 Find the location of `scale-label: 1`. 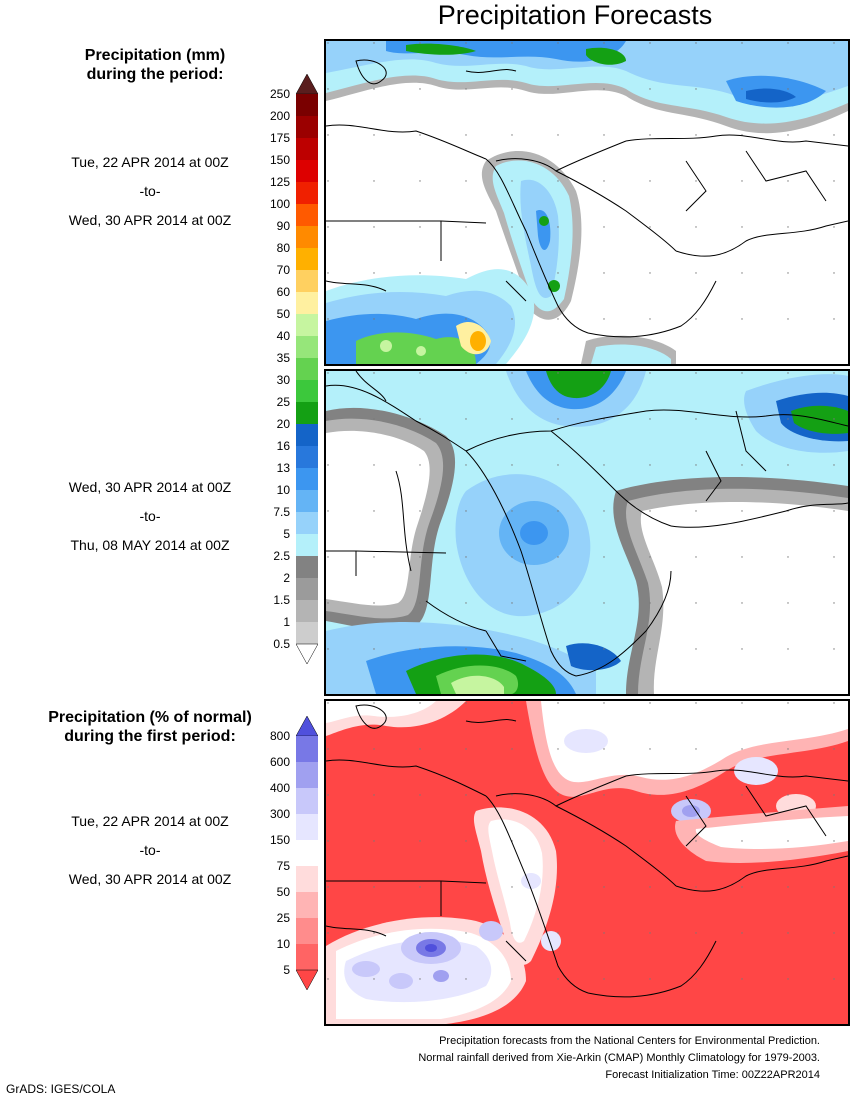

scale-label: 1 is located at coordinates (286, 622).